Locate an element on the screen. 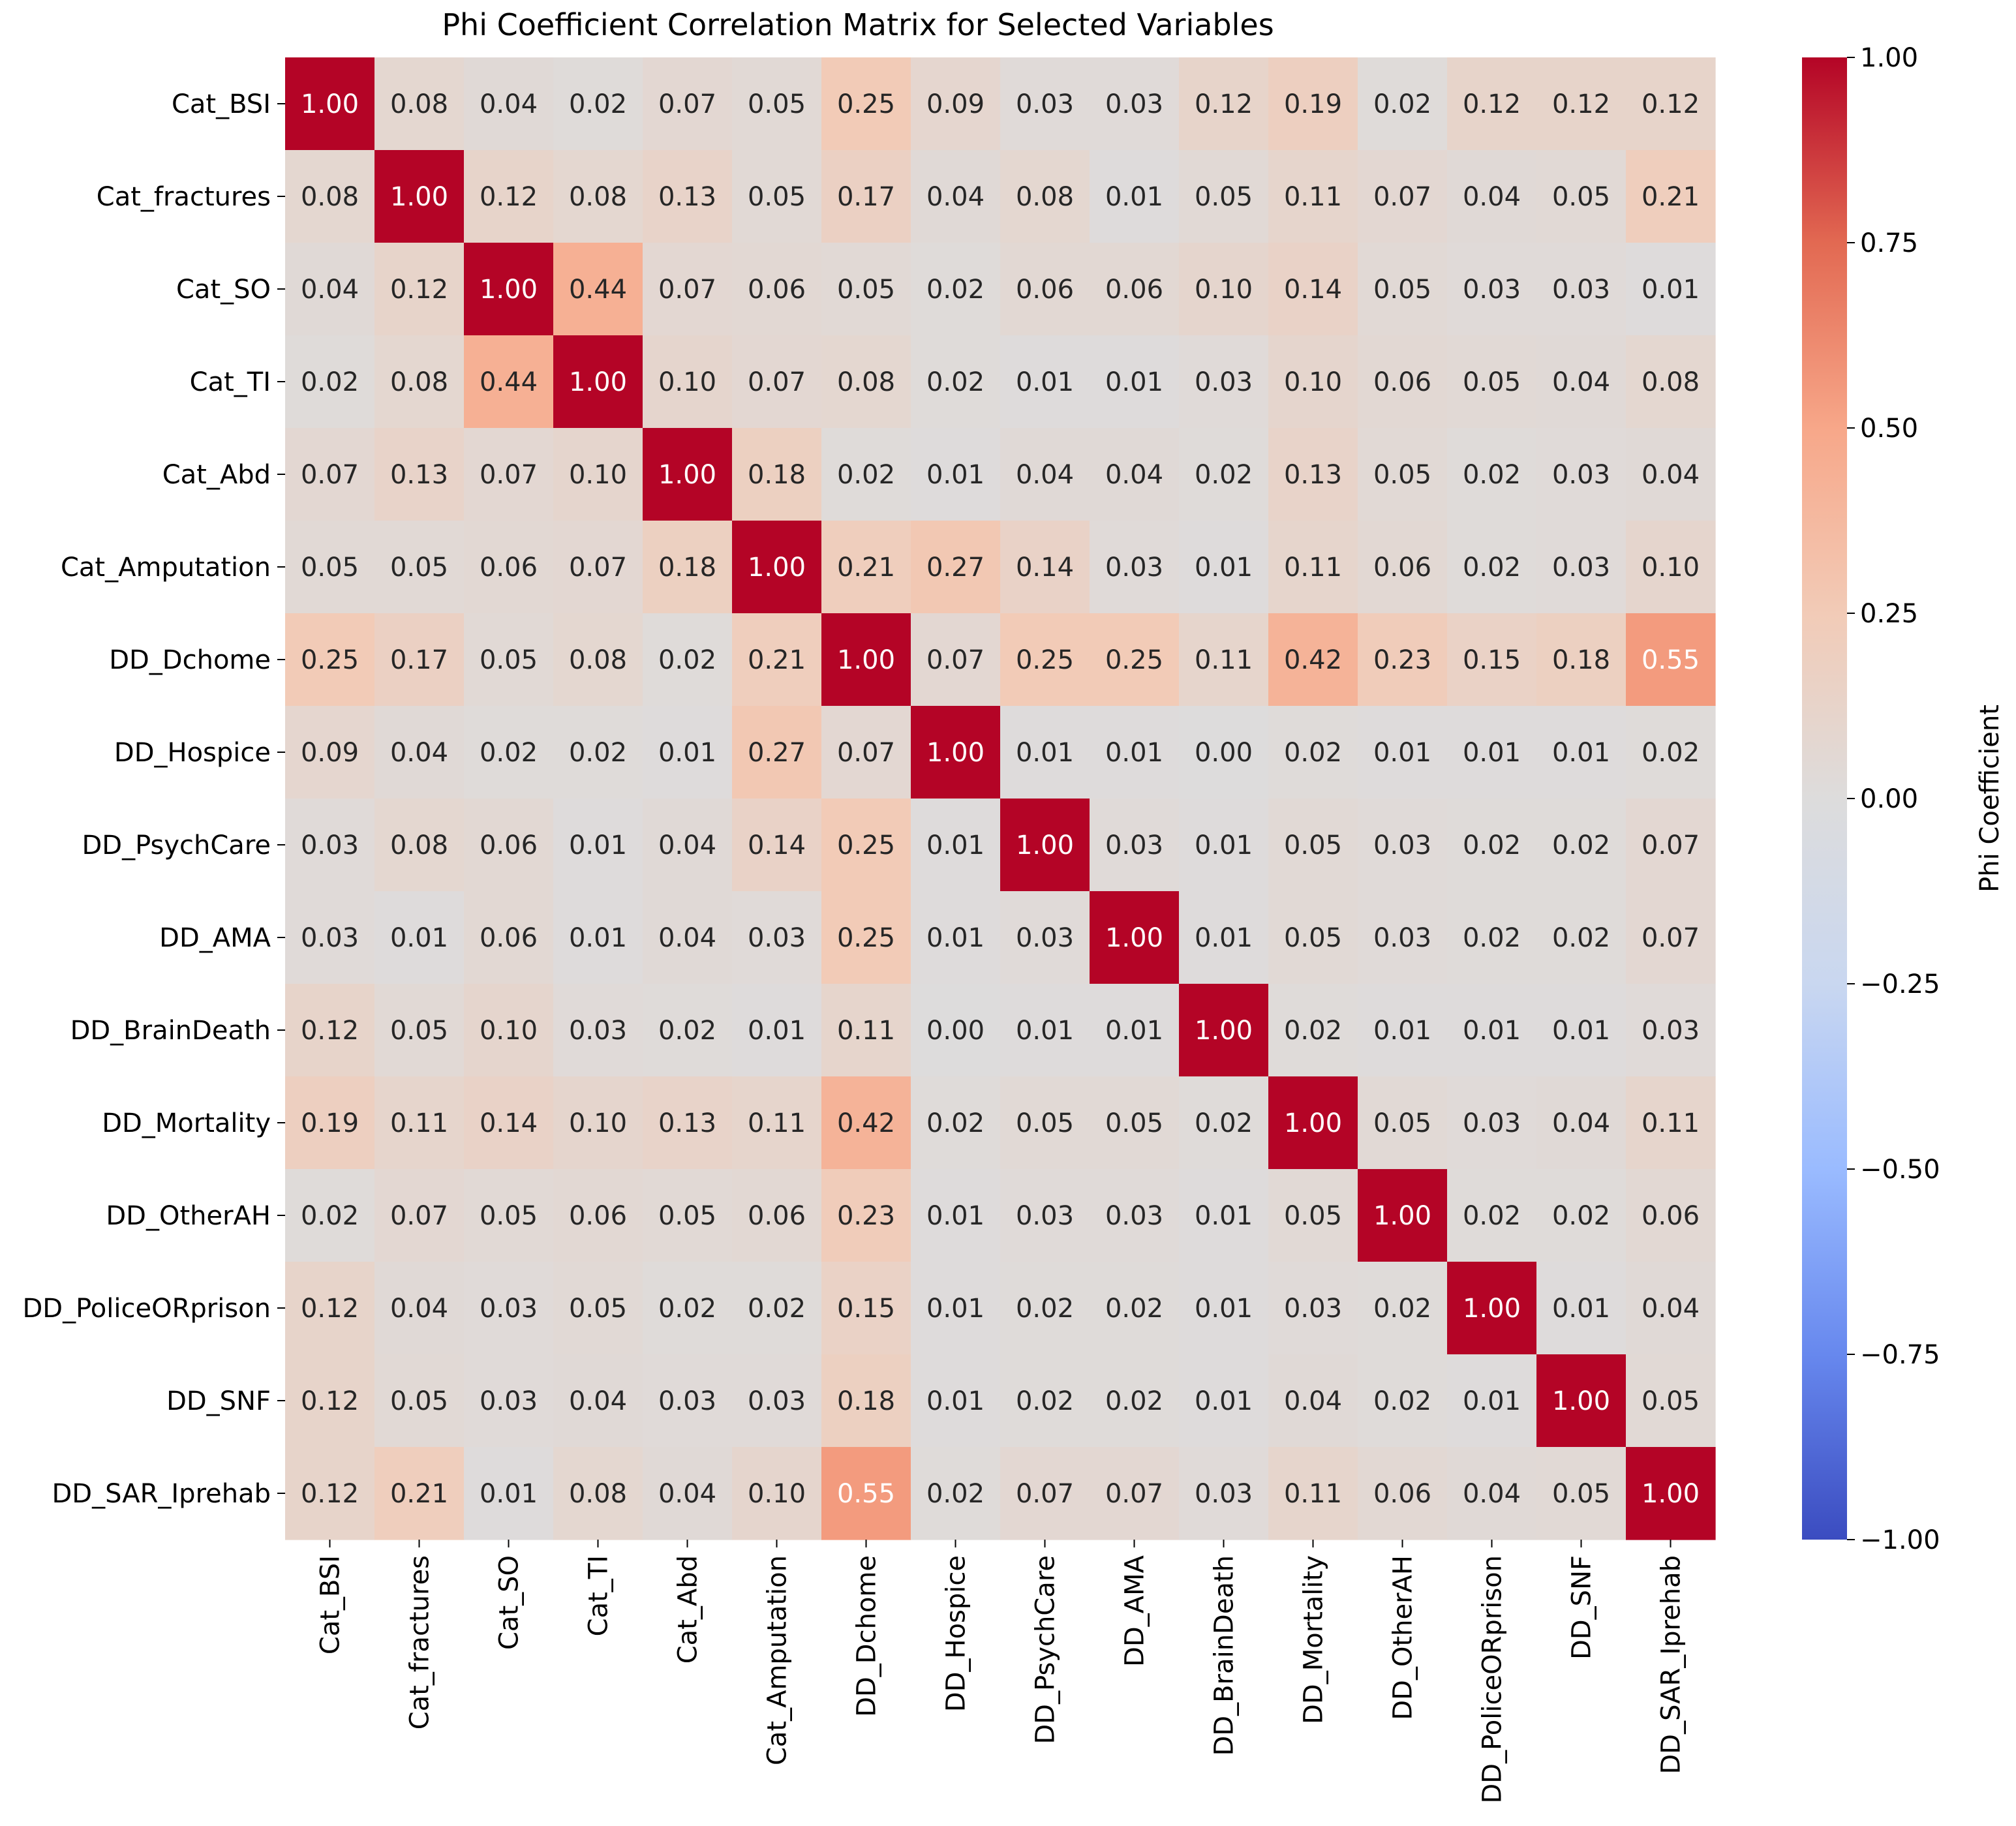  cell-value-label: 0.14 is located at coordinates (509, 1123).